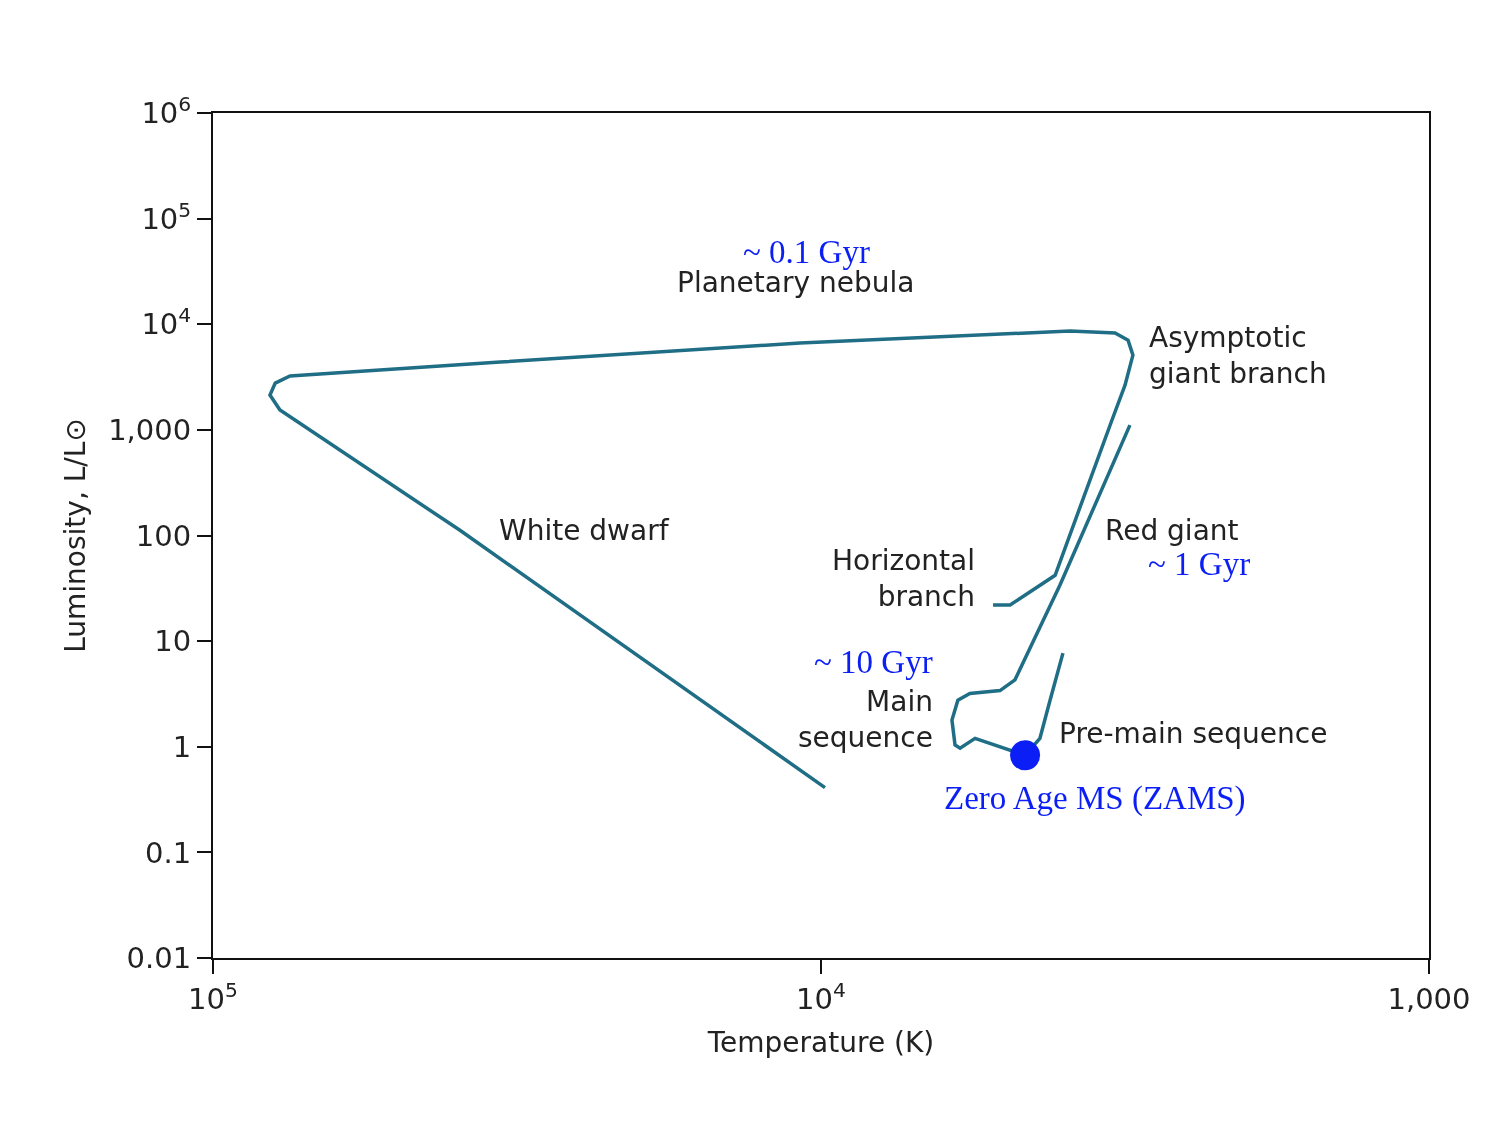 The width and height of the screenshot is (1510, 1144). I want to click on x-axis-title: Temperature (K), so click(820, 1043).